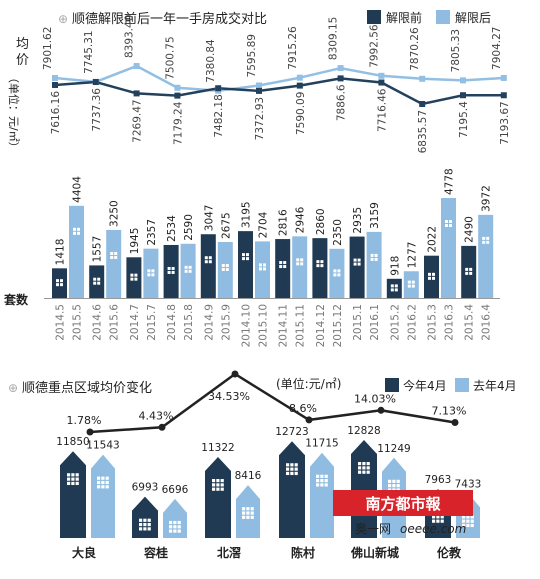 This screenshot has width=540, height=579. Describe the element at coordinates (97, 110) in the screenshot. I see `series-before-label: 7737.36` at that location.